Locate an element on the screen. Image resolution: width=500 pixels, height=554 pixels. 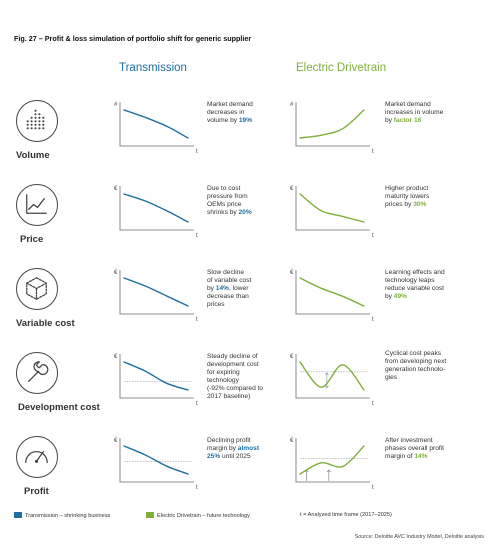
description-text: decreases in is located at coordinates (226, 113).